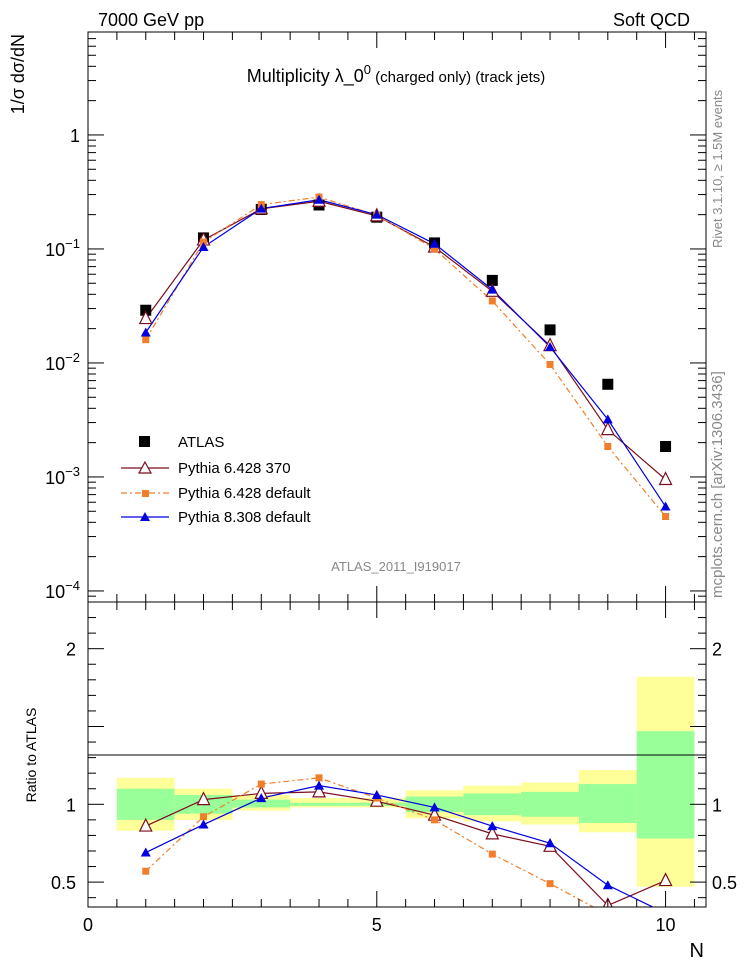 This screenshot has width=746, height=972. I want to click on ratio-series-layer, so click(405, 840).